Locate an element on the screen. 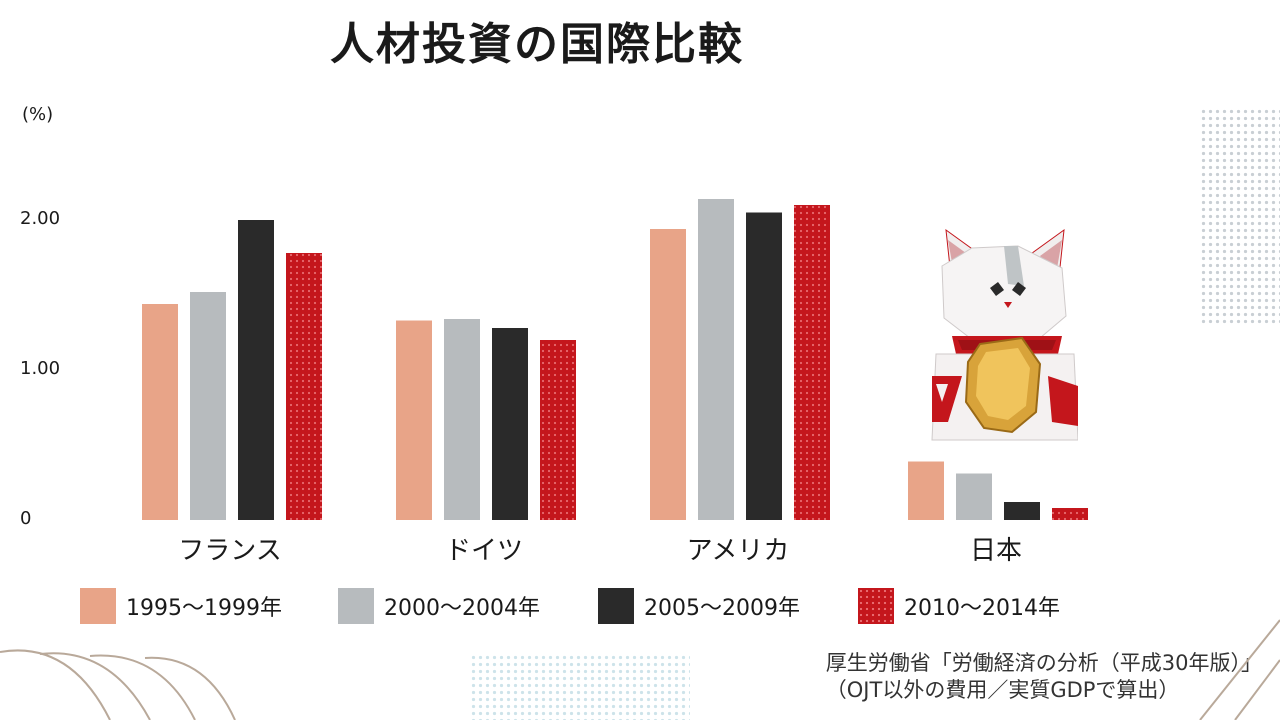 The height and width of the screenshot is (720, 1280). y-tick-label: 1.00 is located at coordinates (40, 368).